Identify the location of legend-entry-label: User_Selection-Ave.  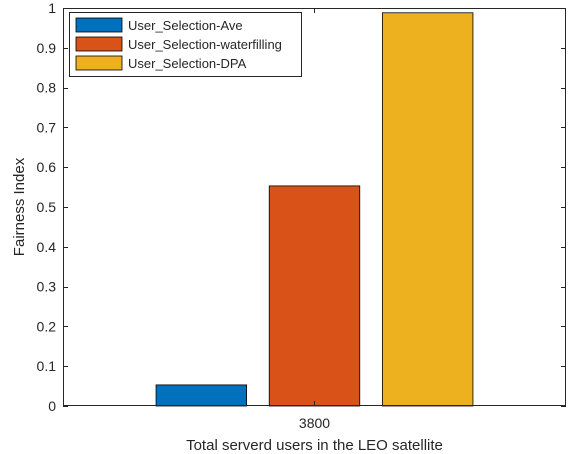
(185, 25).